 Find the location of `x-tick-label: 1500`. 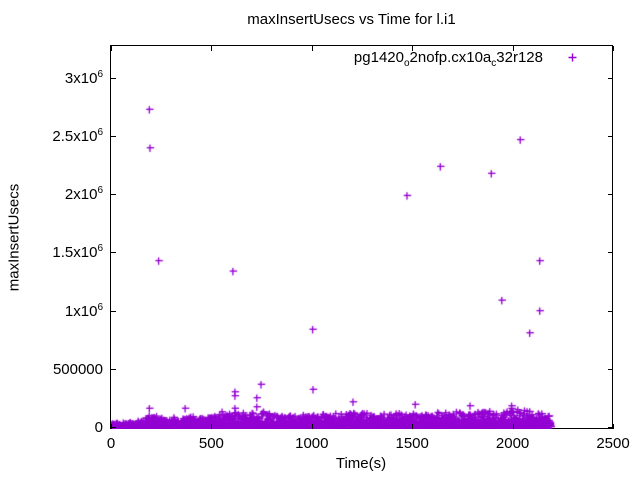

x-tick-label: 1500 is located at coordinates (412, 443).